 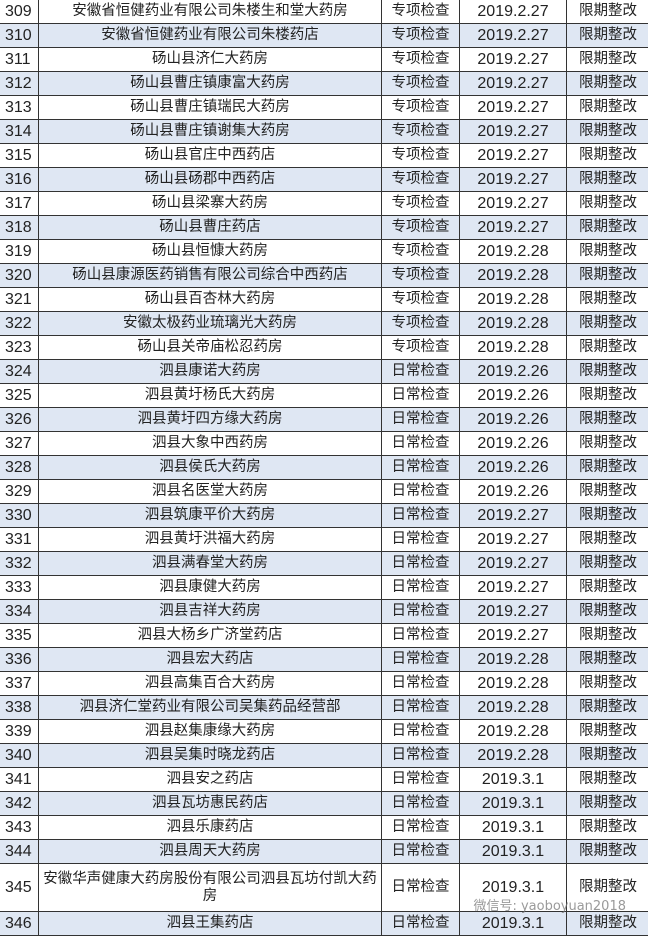 What do you see at coordinates (19, 491) in the screenshot?
I see `row-number: 329` at bounding box center [19, 491].